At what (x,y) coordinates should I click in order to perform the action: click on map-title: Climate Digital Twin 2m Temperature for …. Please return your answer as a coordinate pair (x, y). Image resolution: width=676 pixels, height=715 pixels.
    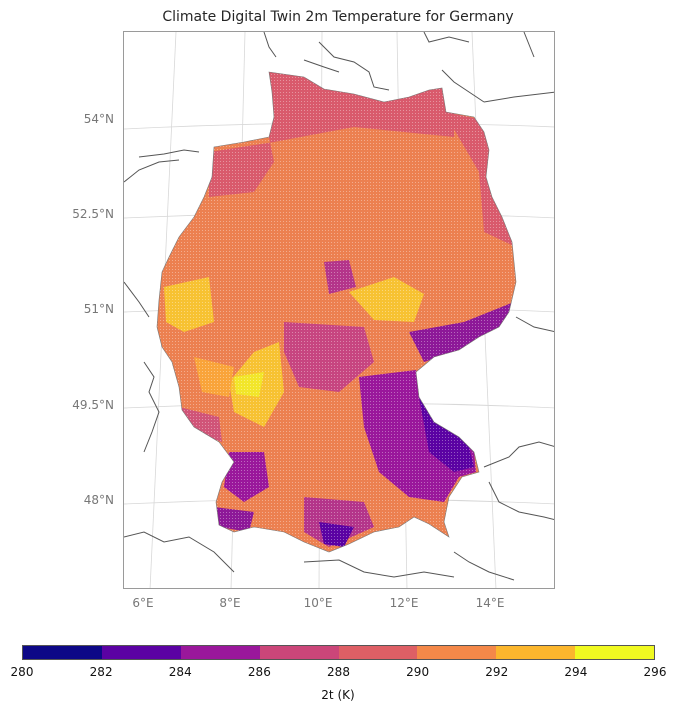
    Looking at the image, I should click on (338, 17).